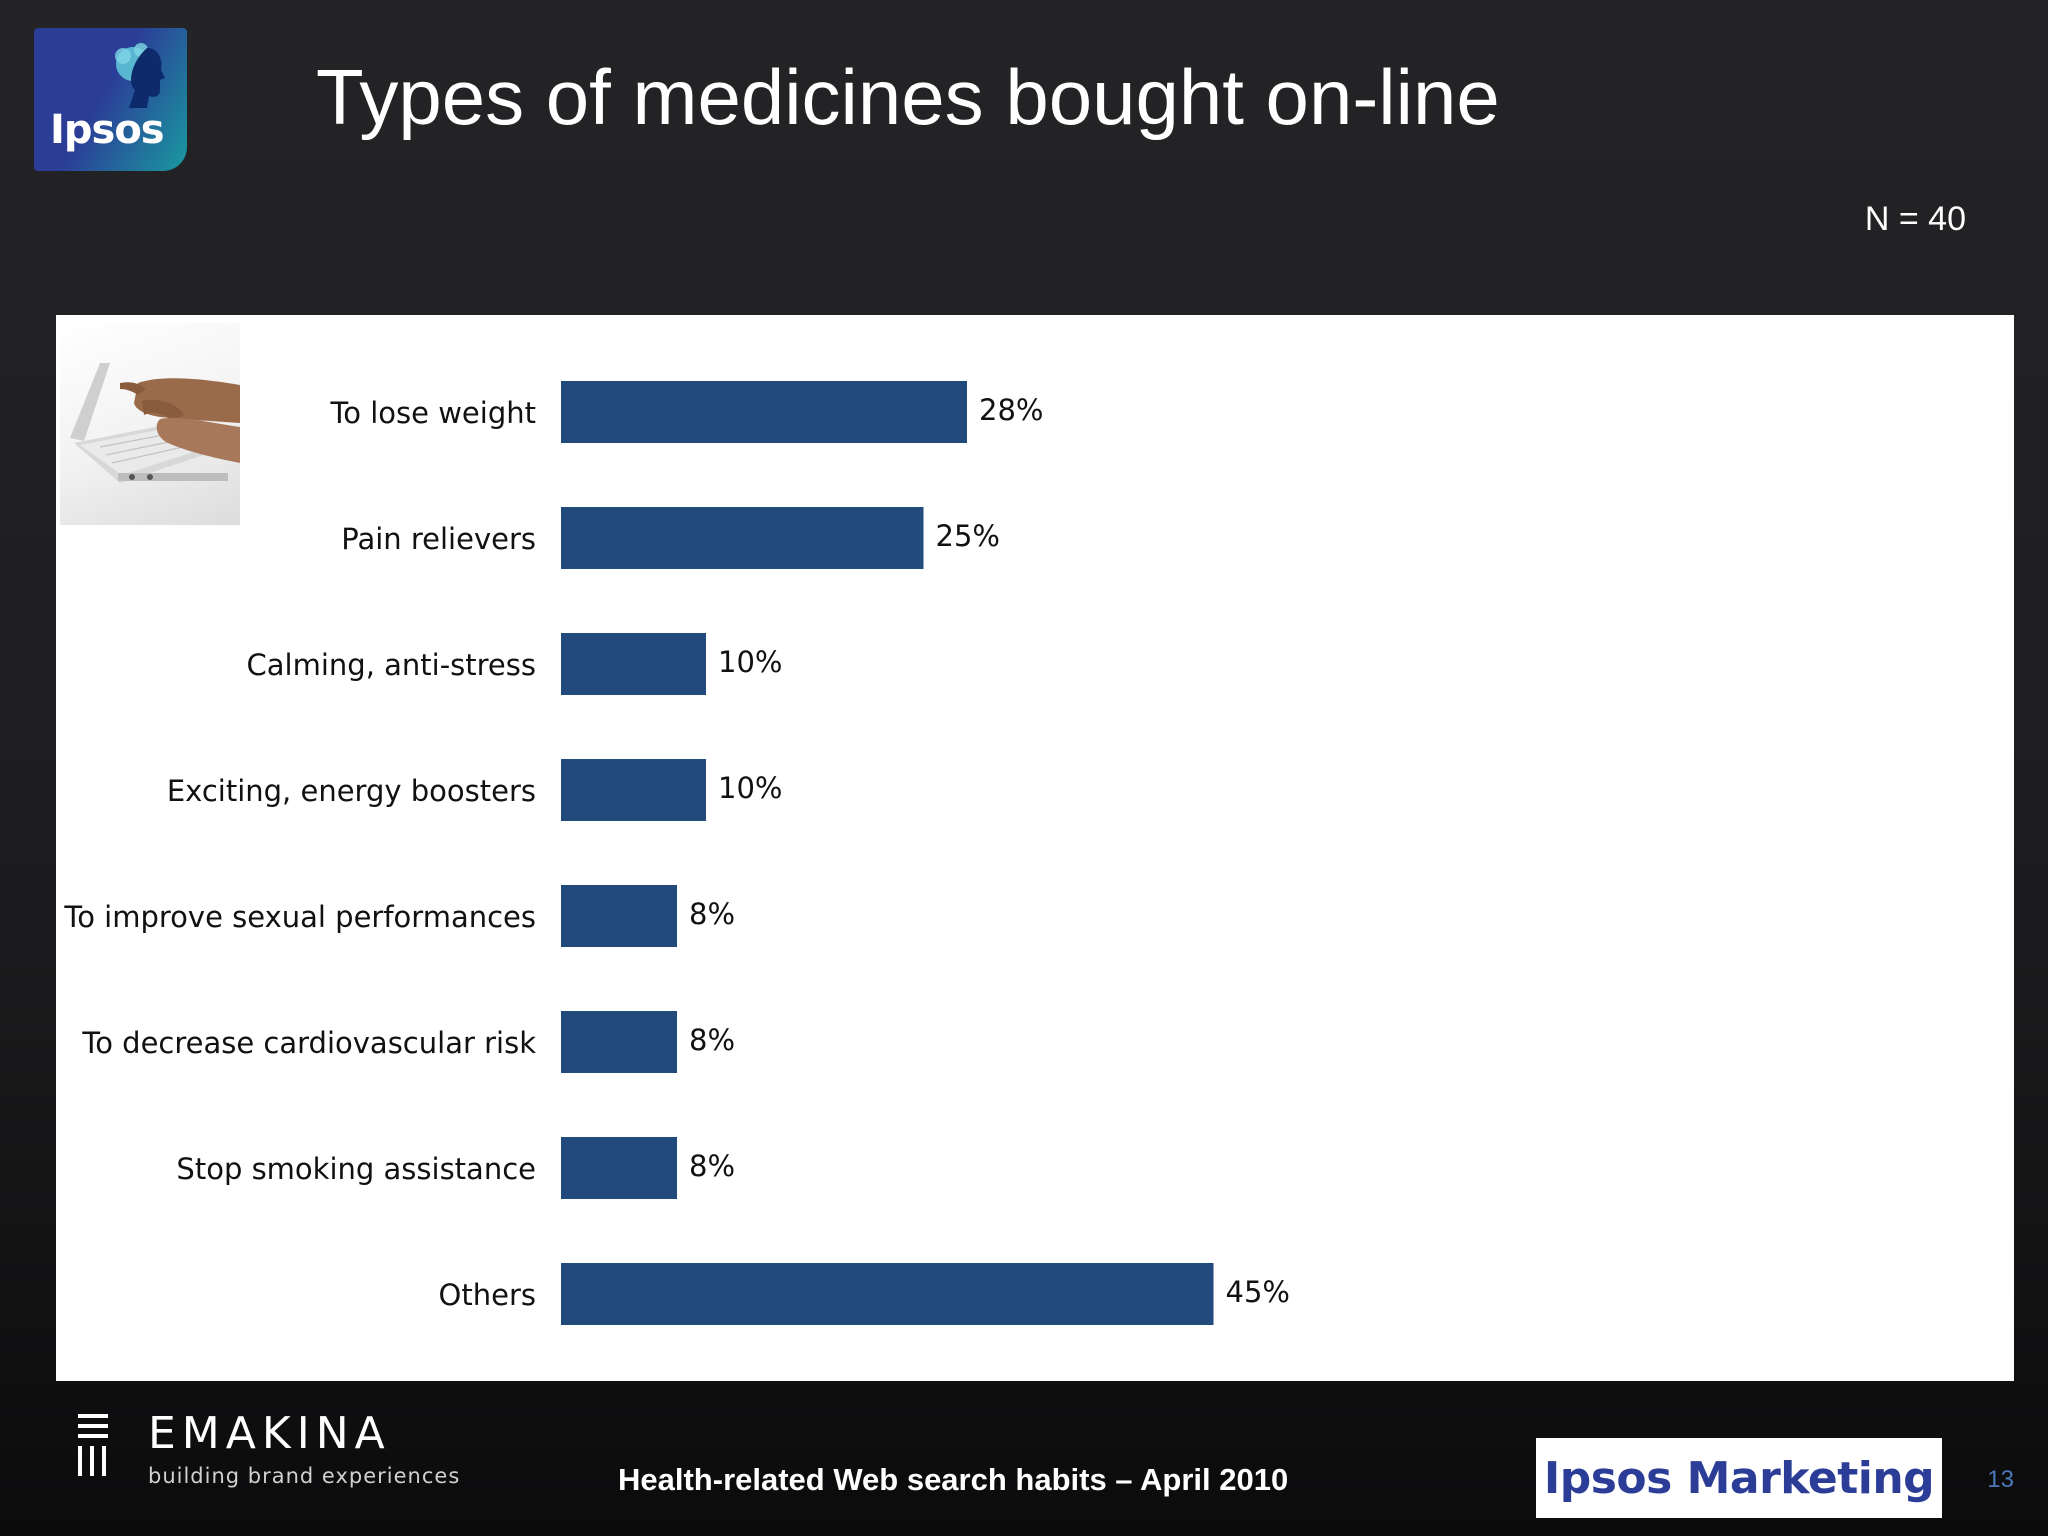 This screenshot has width=2048, height=1536. I want to click on laptop-typing-photo, so click(150, 424).